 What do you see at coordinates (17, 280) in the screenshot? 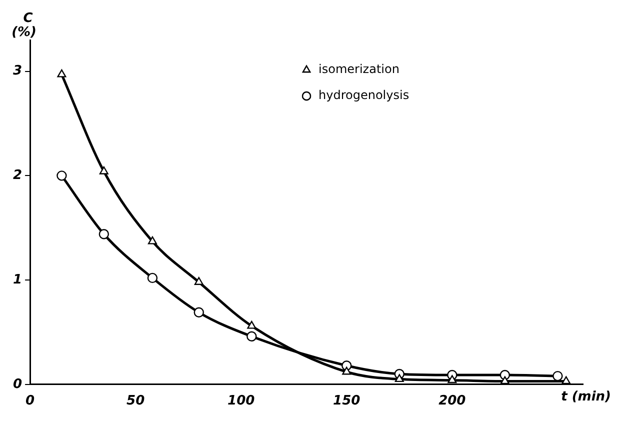
I see `y-tick-label: 1` at bounding box center [17, 280].